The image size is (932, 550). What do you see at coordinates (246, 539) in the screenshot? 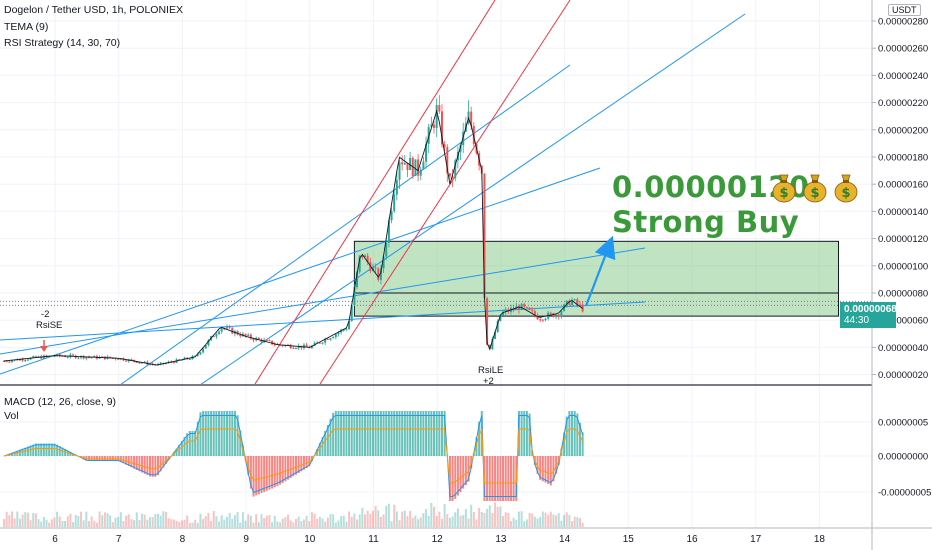
I see `x-tick-label: 9` at bounding box center [246, 539].